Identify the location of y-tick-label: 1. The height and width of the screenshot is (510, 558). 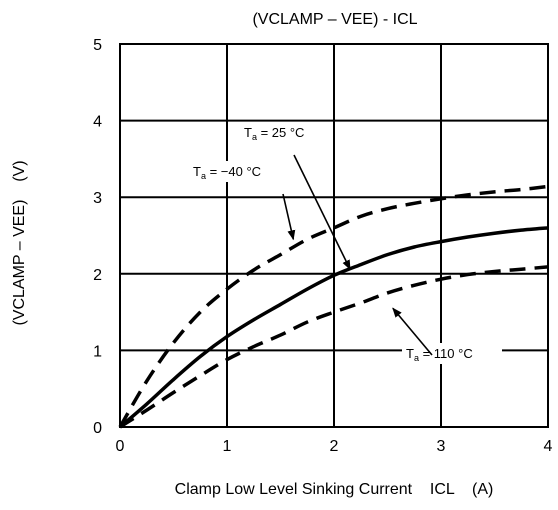
(97, 351).